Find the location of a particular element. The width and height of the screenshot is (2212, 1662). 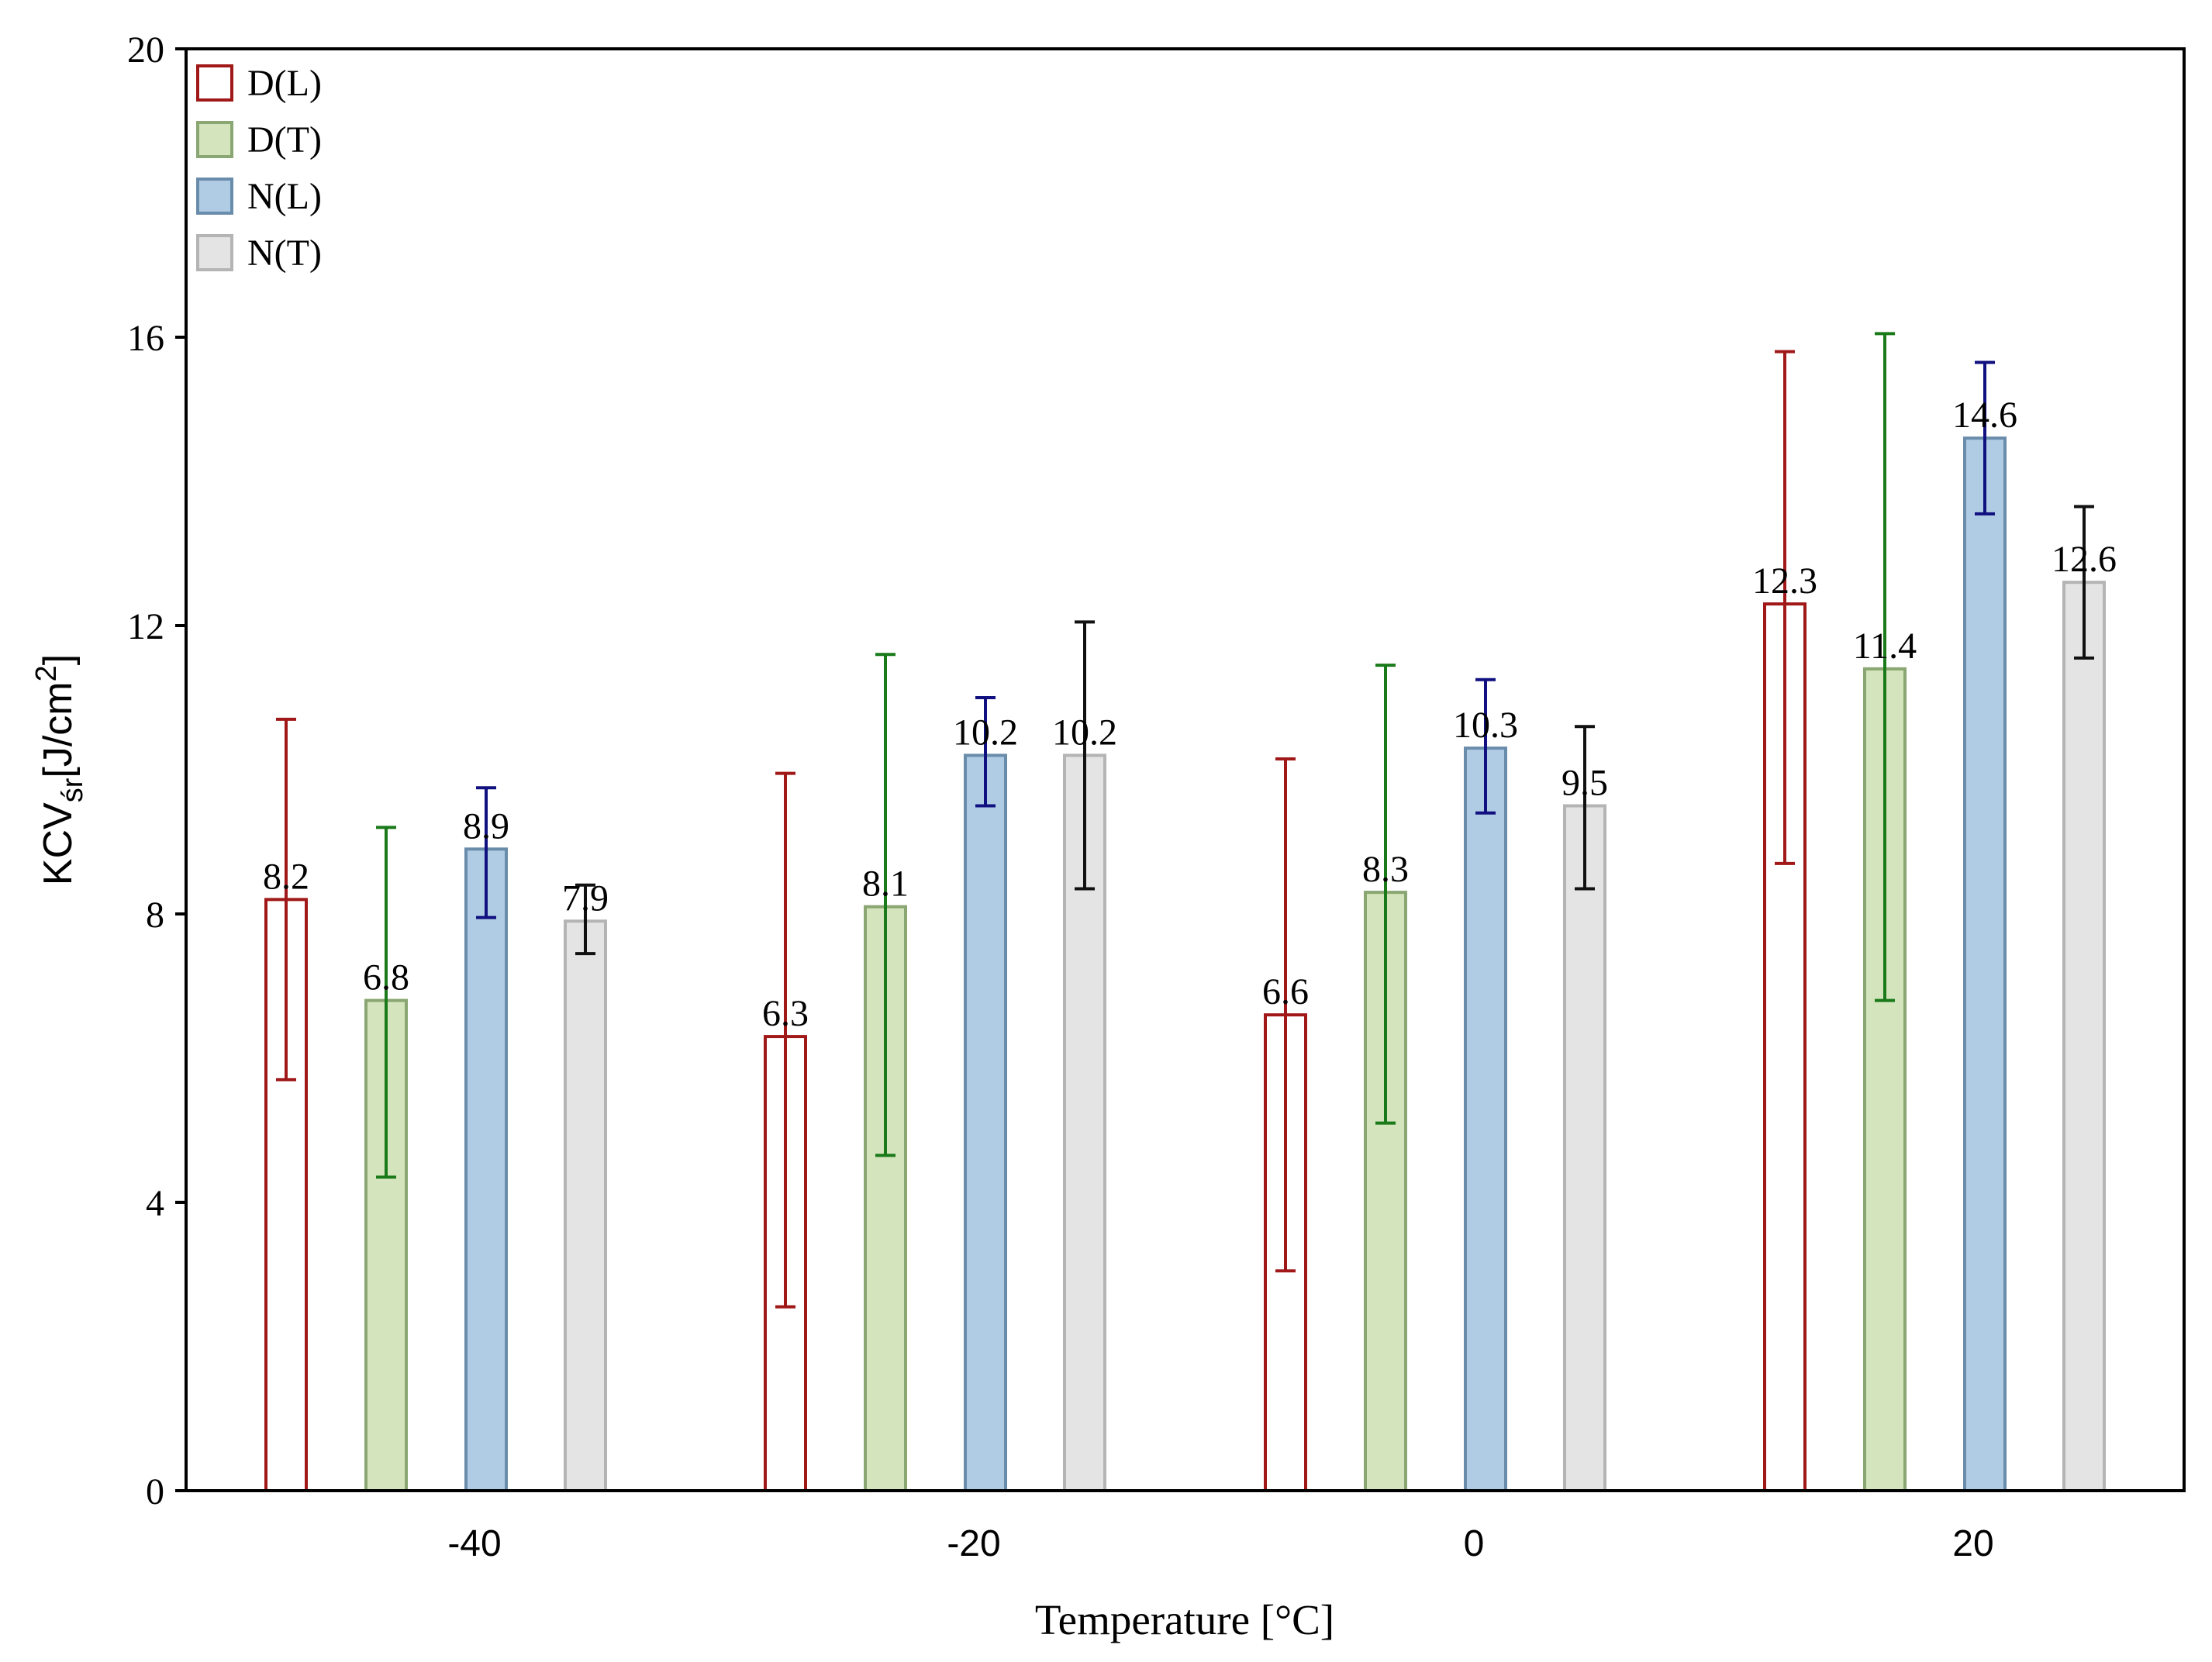

legend: D(L) D(T) N(L) N(T) is located at coordinates (259, 168).